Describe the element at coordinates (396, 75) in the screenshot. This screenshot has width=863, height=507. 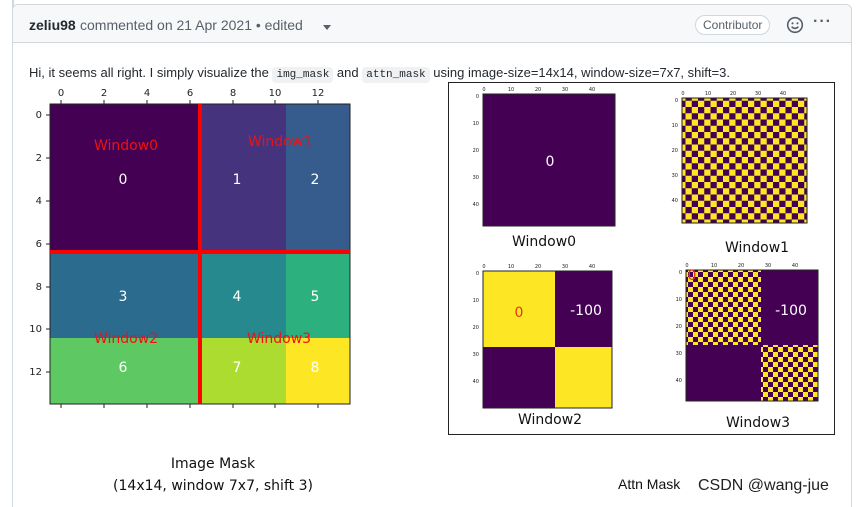
I see `code-attn-mask: attn_mask` at that location.